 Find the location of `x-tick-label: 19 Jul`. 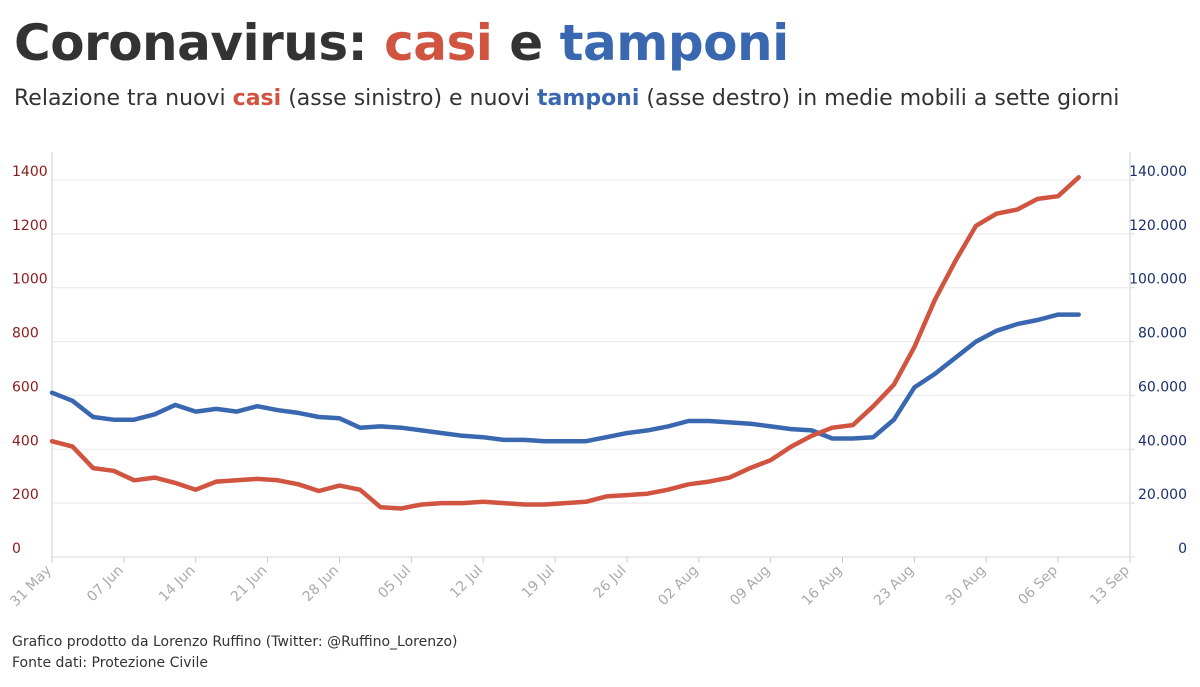

x-tick-label: 19 Jul is located at coordinates (538, 582).